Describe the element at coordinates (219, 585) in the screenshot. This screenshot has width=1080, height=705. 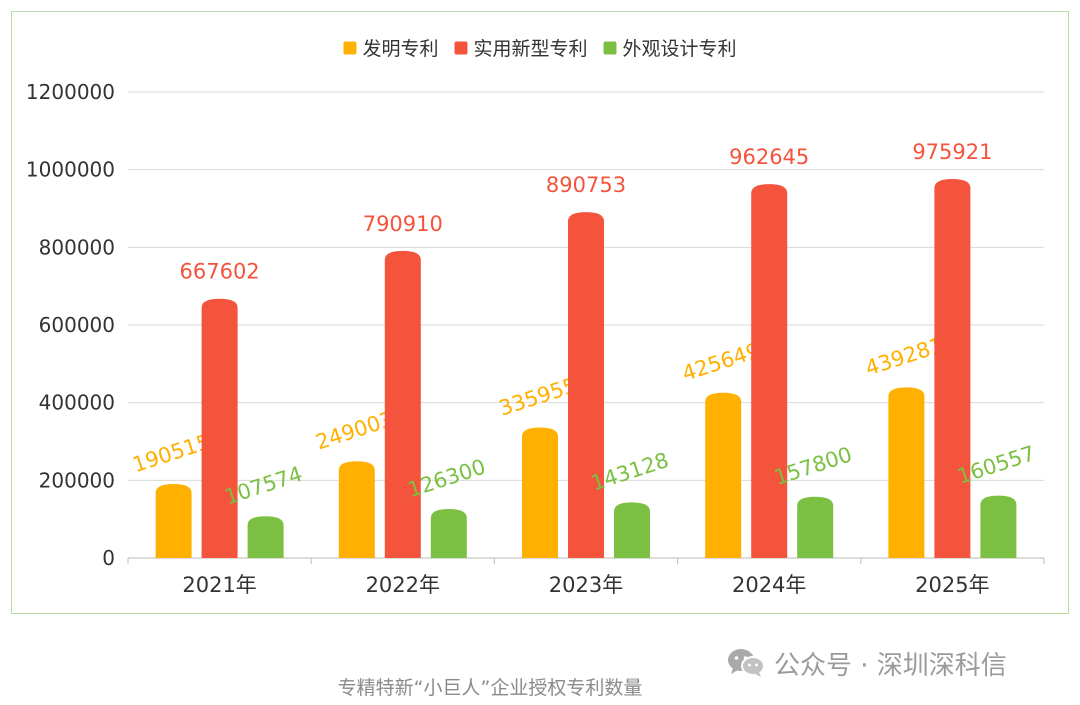
I see `x-tick-label-0: 2021年` at that location.